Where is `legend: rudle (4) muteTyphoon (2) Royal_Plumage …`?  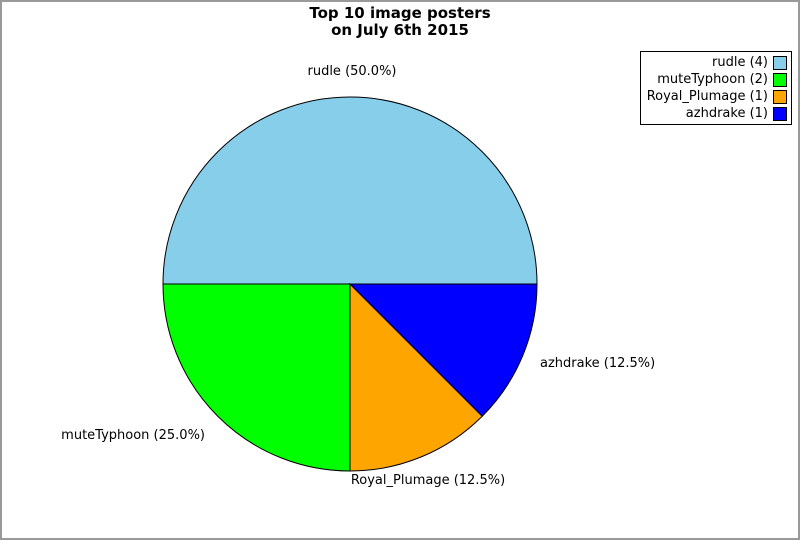
legend: rudle (4) muteTyphoon (2) Royal_Plumage … is located at coordinates (716, 88).